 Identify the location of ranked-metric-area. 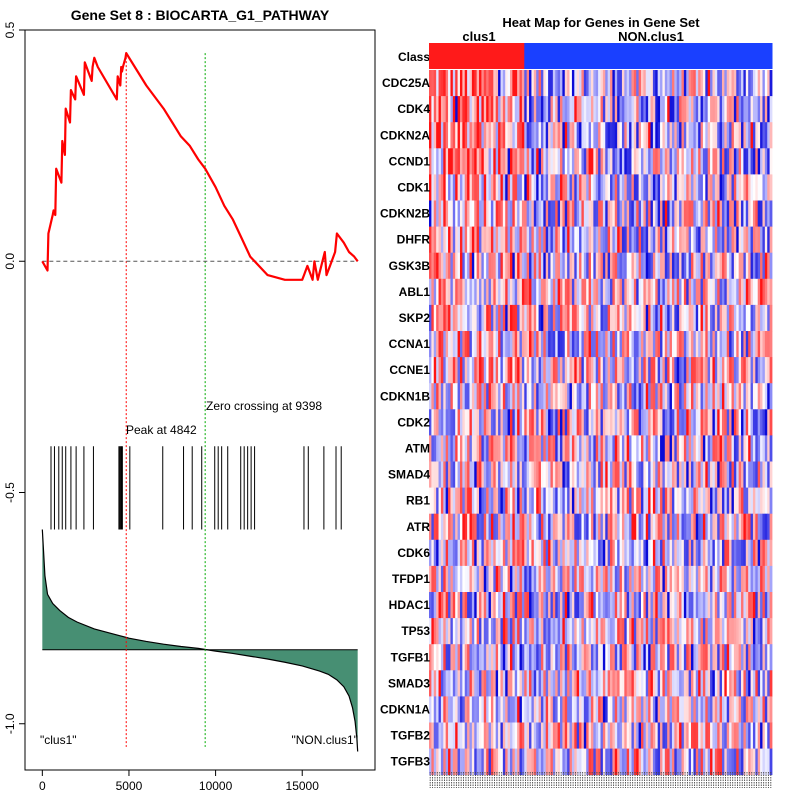
(200, 640).